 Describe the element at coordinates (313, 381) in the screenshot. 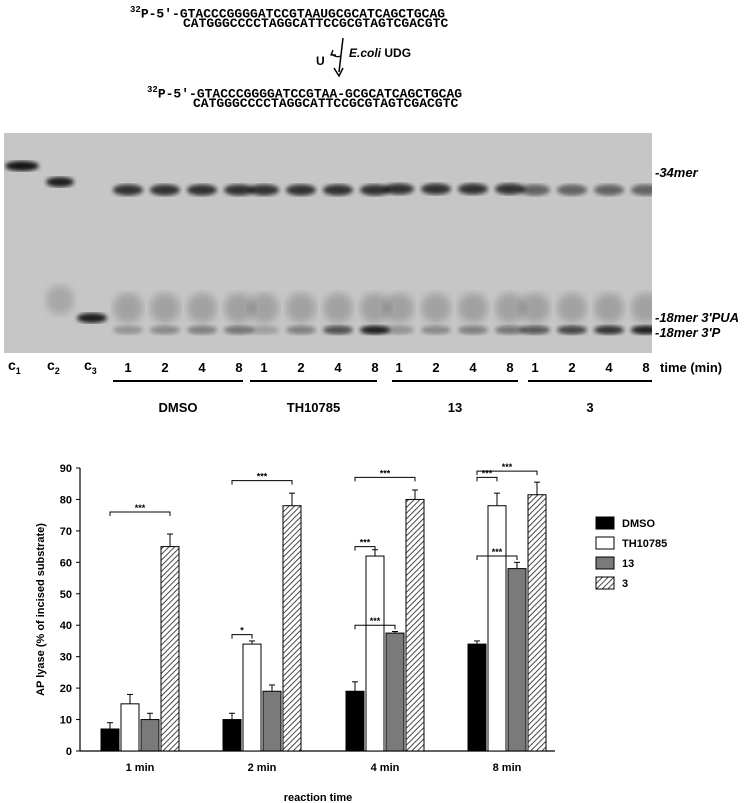

I see `group-line-th10785` at that location.